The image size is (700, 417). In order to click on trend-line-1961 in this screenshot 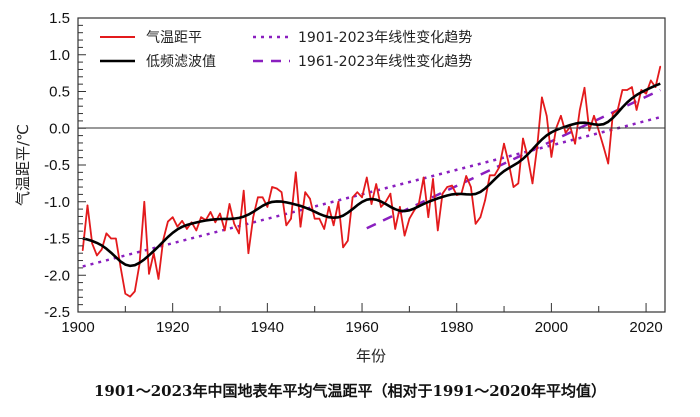, I will do `click(513, 159)`.